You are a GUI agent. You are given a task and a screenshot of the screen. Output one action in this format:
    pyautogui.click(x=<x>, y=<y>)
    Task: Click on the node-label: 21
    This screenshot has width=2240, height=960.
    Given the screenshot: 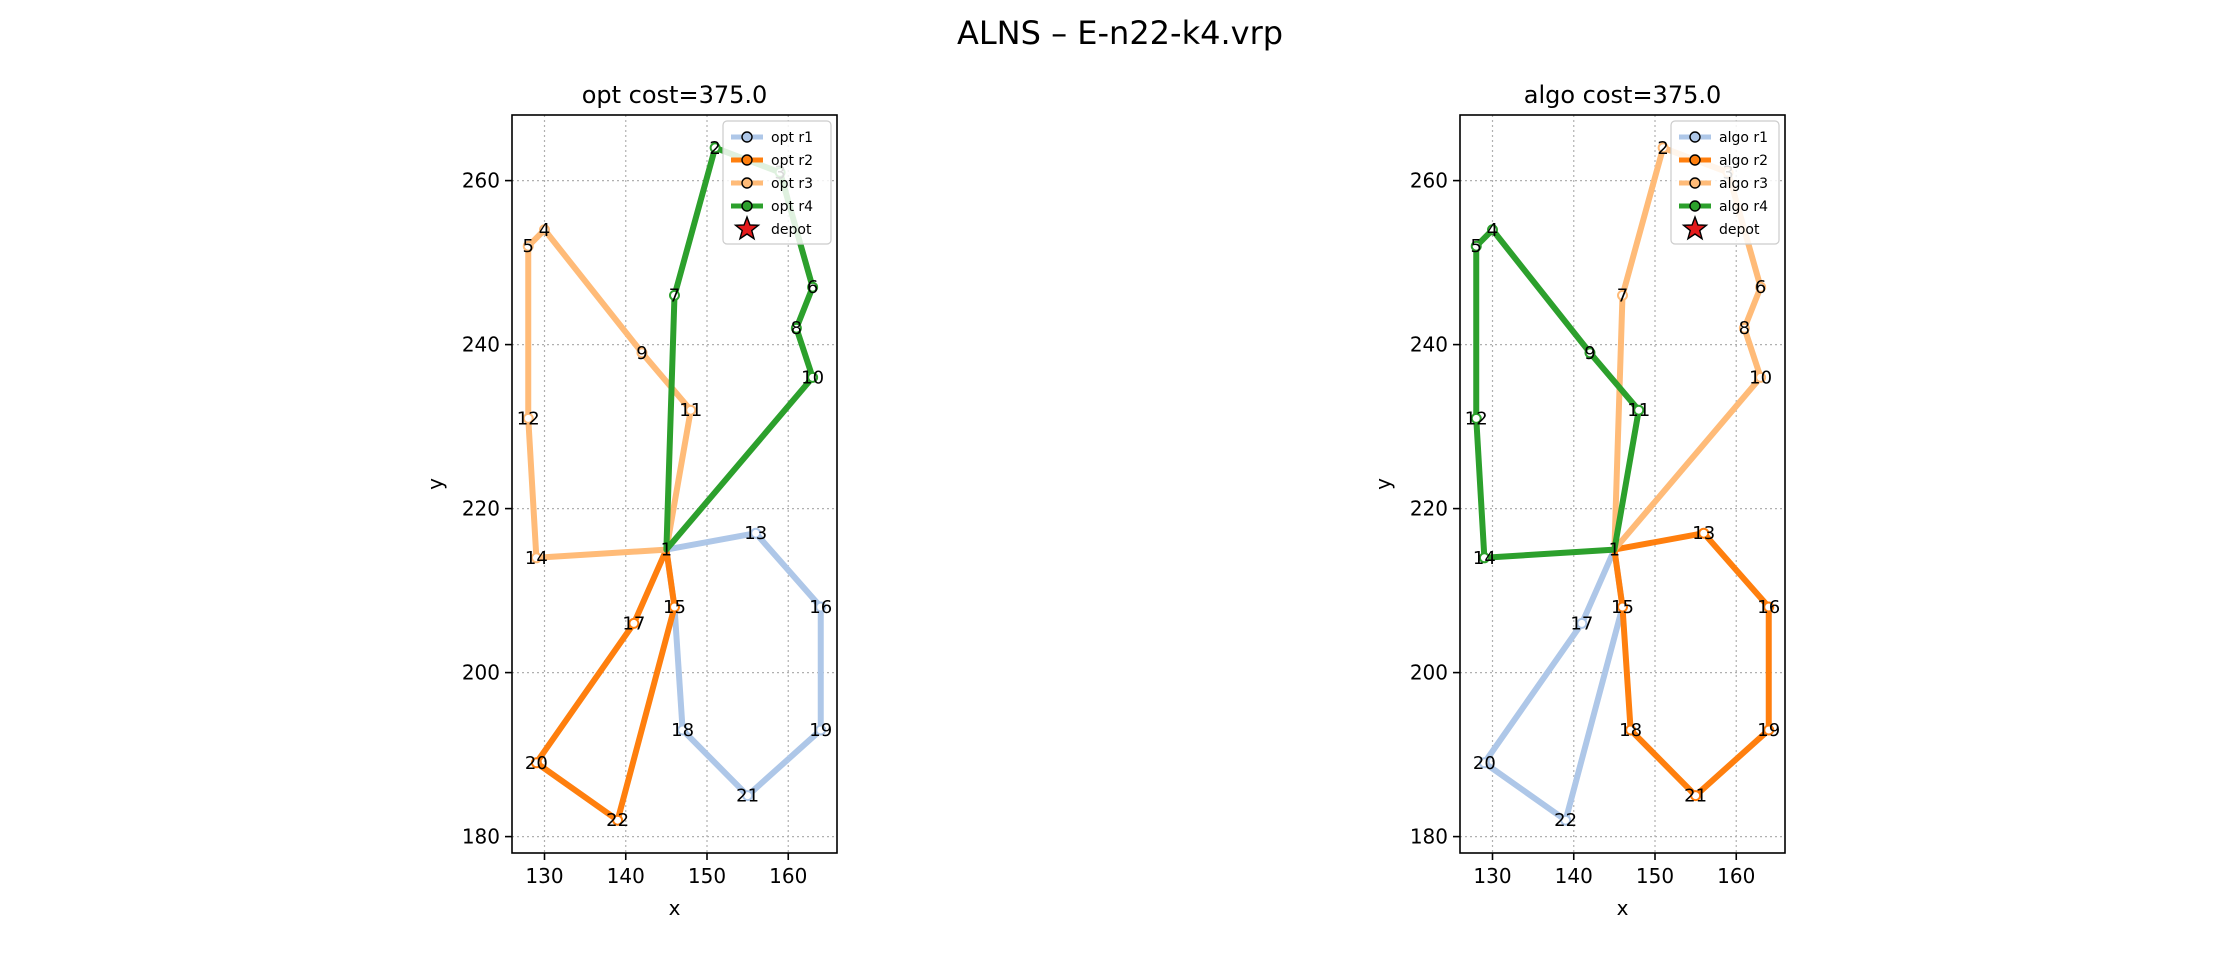 What is the action you would take?
    pyautogui.click(x=1695, y=796)
    